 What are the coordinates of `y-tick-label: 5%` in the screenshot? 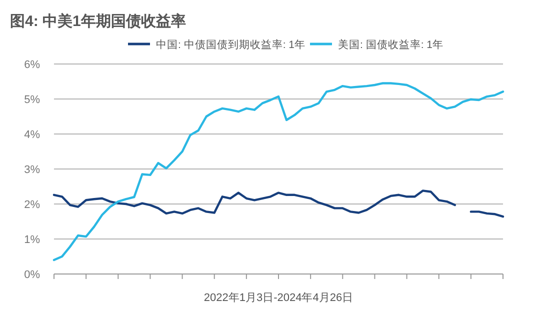 It's located at (32, 100).